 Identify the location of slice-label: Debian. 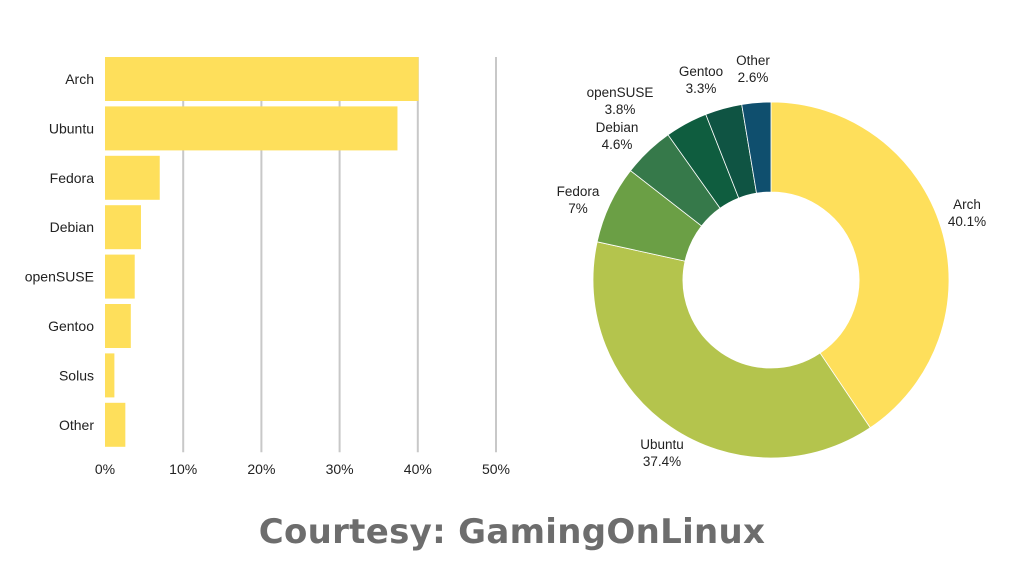
(617, 127).